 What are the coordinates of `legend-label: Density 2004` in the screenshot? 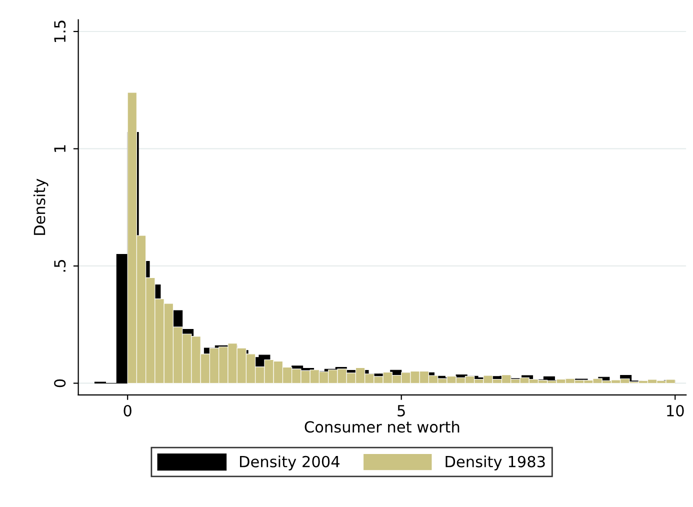 It's located at (290, 463).